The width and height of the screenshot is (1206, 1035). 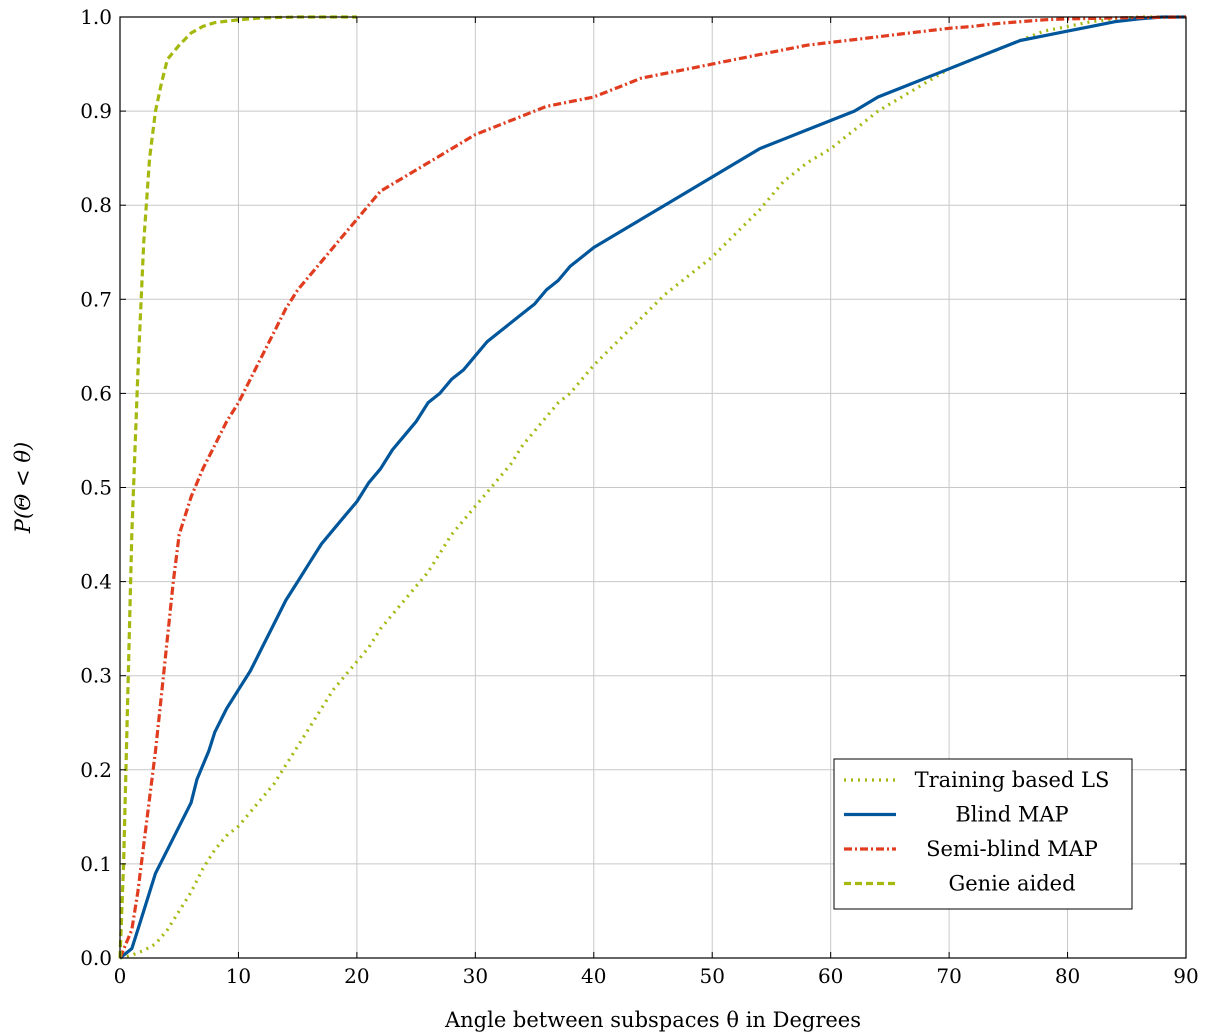 I want to click on x-tick-label: 0, so click(x=120, y=976).